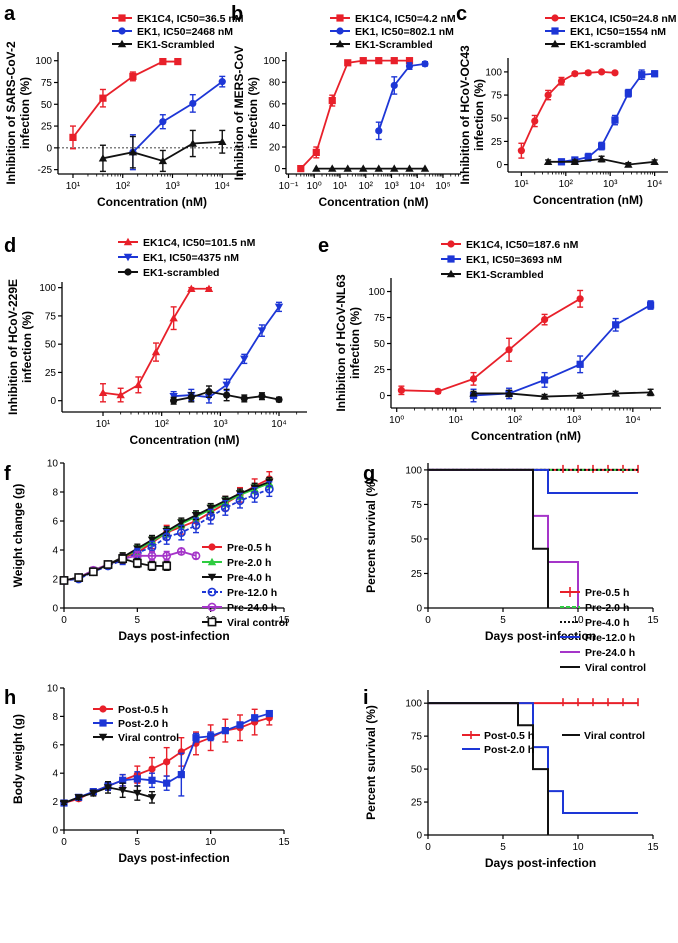 The image size is (678, 943). I want to click on legend-label: EK1, IC50=2468 nM, so click(185, 32).